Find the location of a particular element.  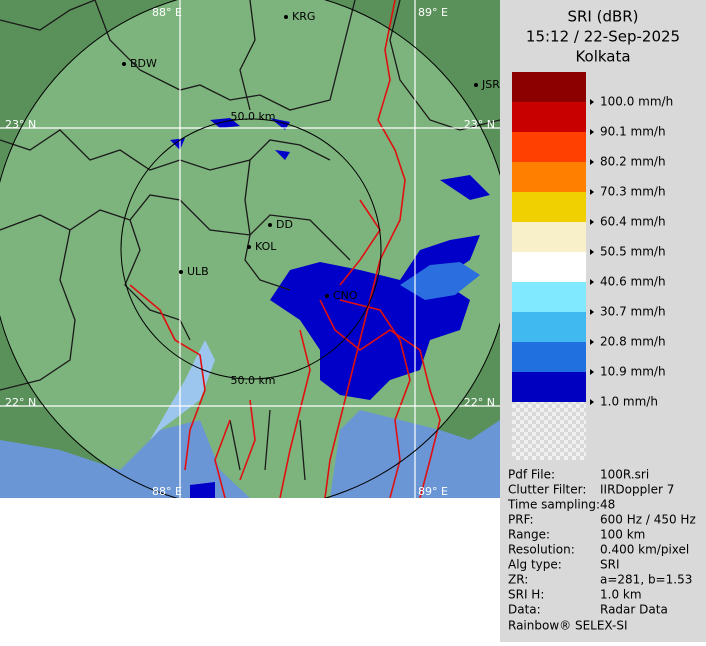

legend-label: 10.9 mm/h is located at coordinates (633, 372).